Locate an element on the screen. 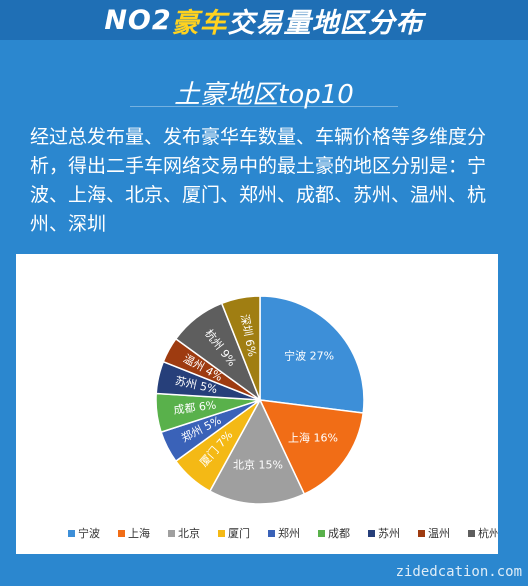 The image size is (528, 586). slice-label-5: 成都 6% is located at coordinates (195, 408).